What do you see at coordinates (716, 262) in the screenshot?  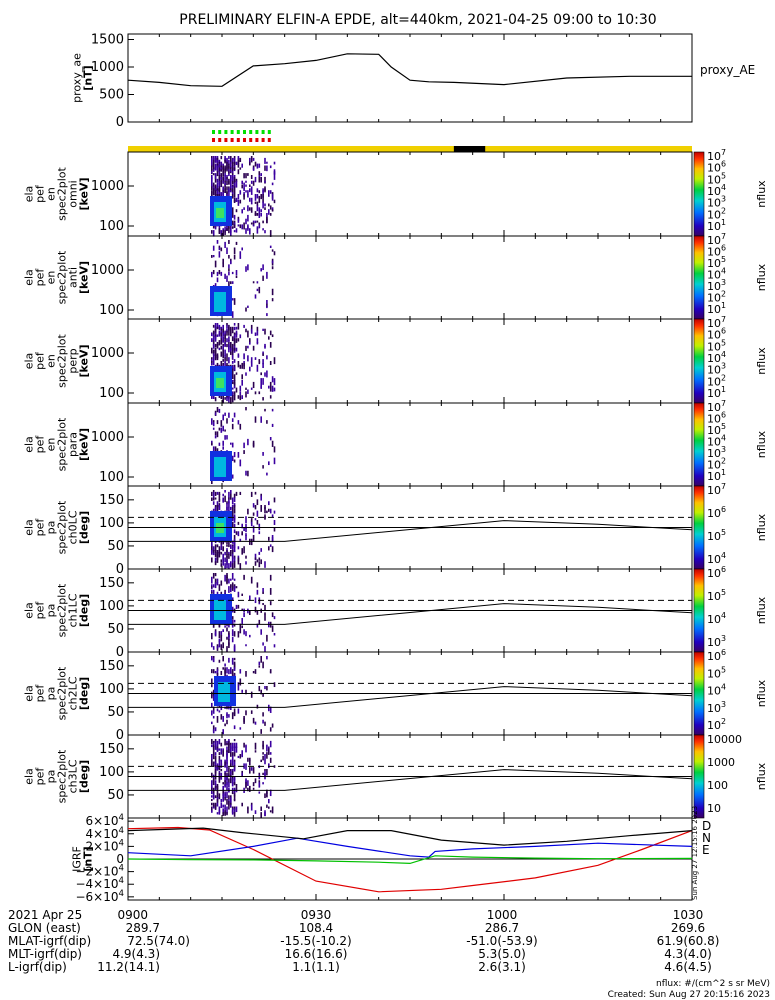 I see `spec_anti-cb-tick: 10⁵` at bounding box center [716, 262].